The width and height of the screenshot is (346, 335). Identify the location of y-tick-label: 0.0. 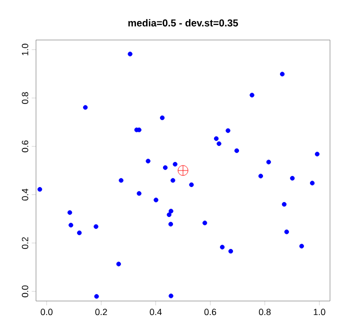
(25, 291).